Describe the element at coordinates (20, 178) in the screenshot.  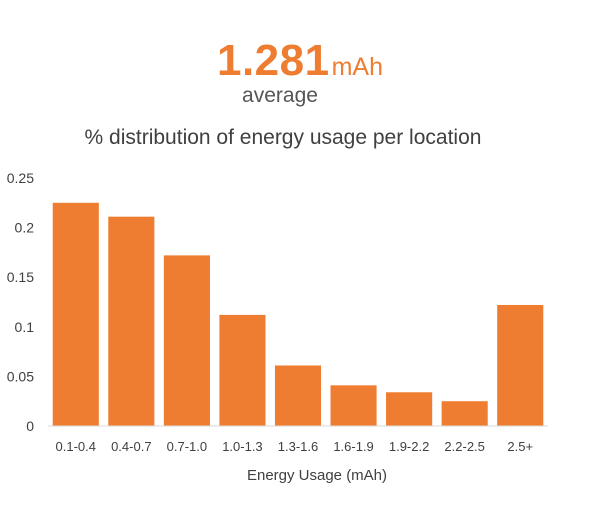
I see `y-tick-label: 0.25` at that location.